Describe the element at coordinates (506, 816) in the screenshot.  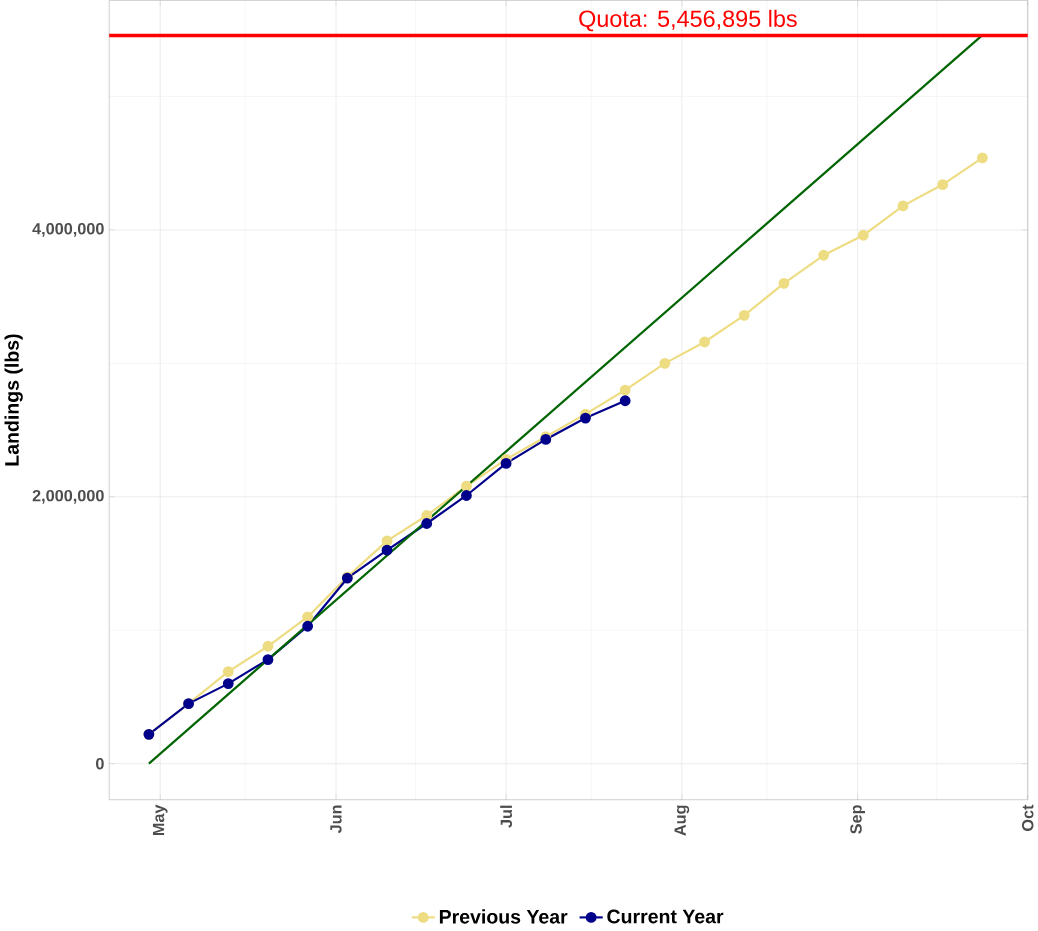
I see `x-tick-label: Jul` at that location.